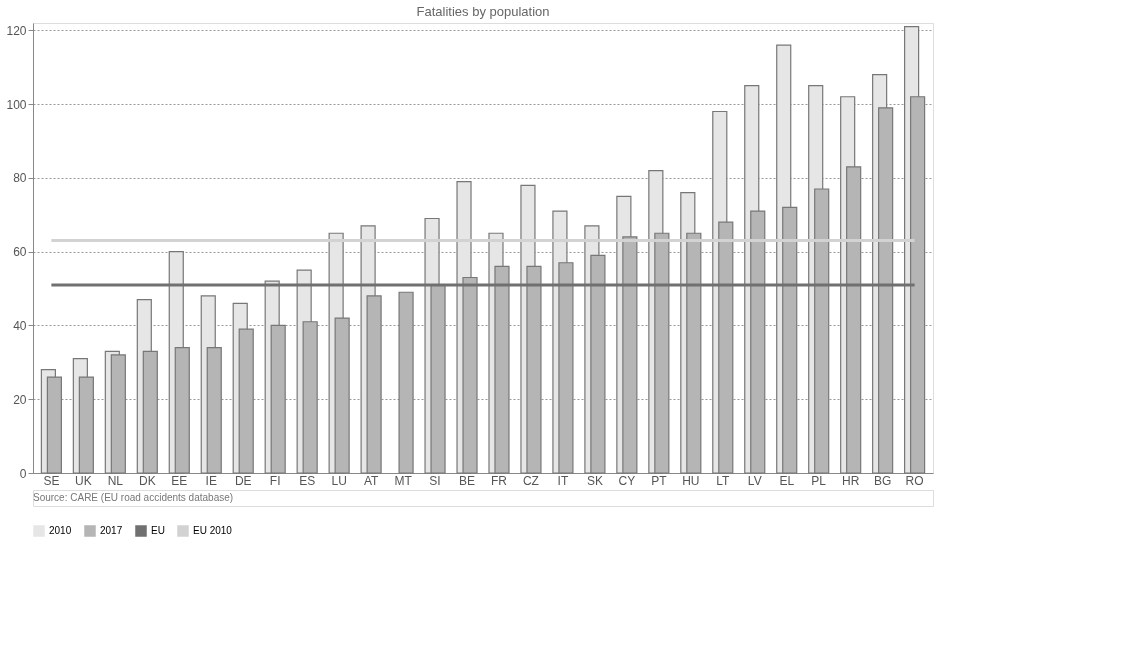  I want to click on bar, so click(406, 382).